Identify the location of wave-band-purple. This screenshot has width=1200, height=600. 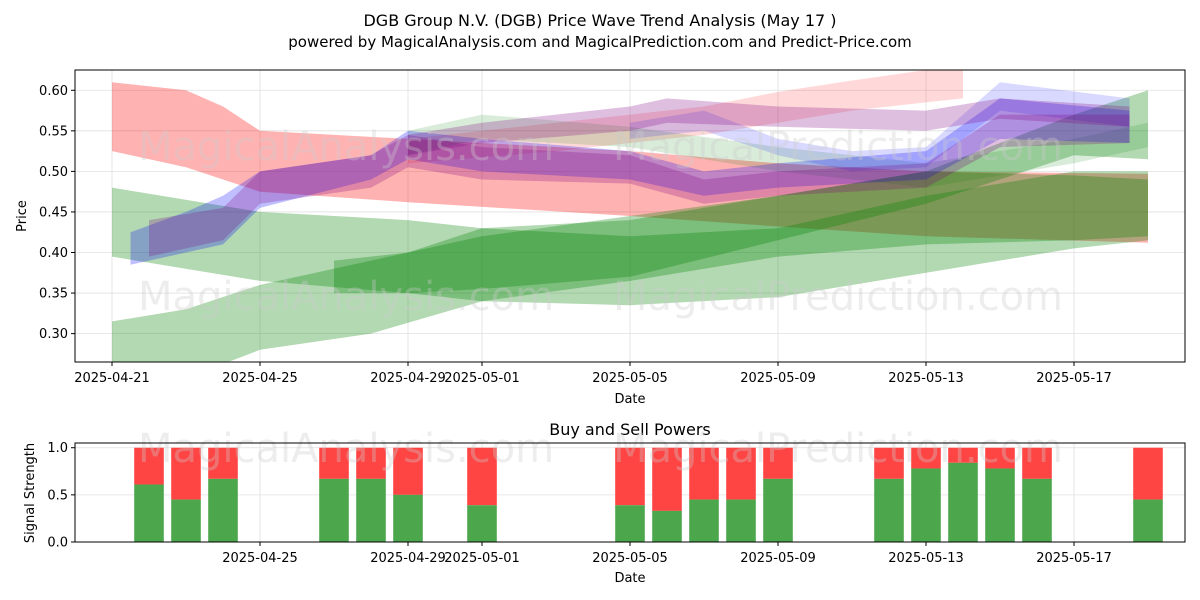
(769, 127).